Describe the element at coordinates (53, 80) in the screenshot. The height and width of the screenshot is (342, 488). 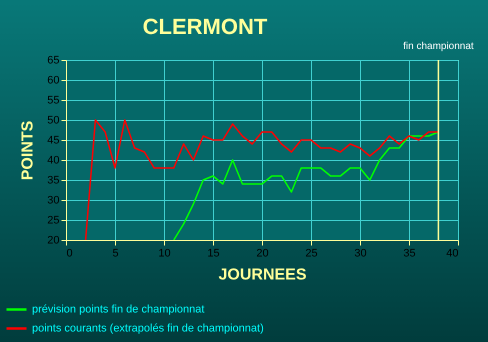
I see `y-tick-label: 60` at that location.